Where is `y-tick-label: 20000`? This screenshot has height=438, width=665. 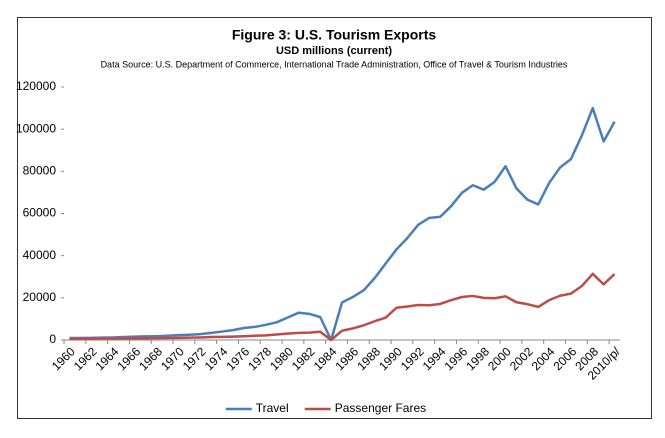 y-tick-label: 20000 is located at coordinates (40, 297).